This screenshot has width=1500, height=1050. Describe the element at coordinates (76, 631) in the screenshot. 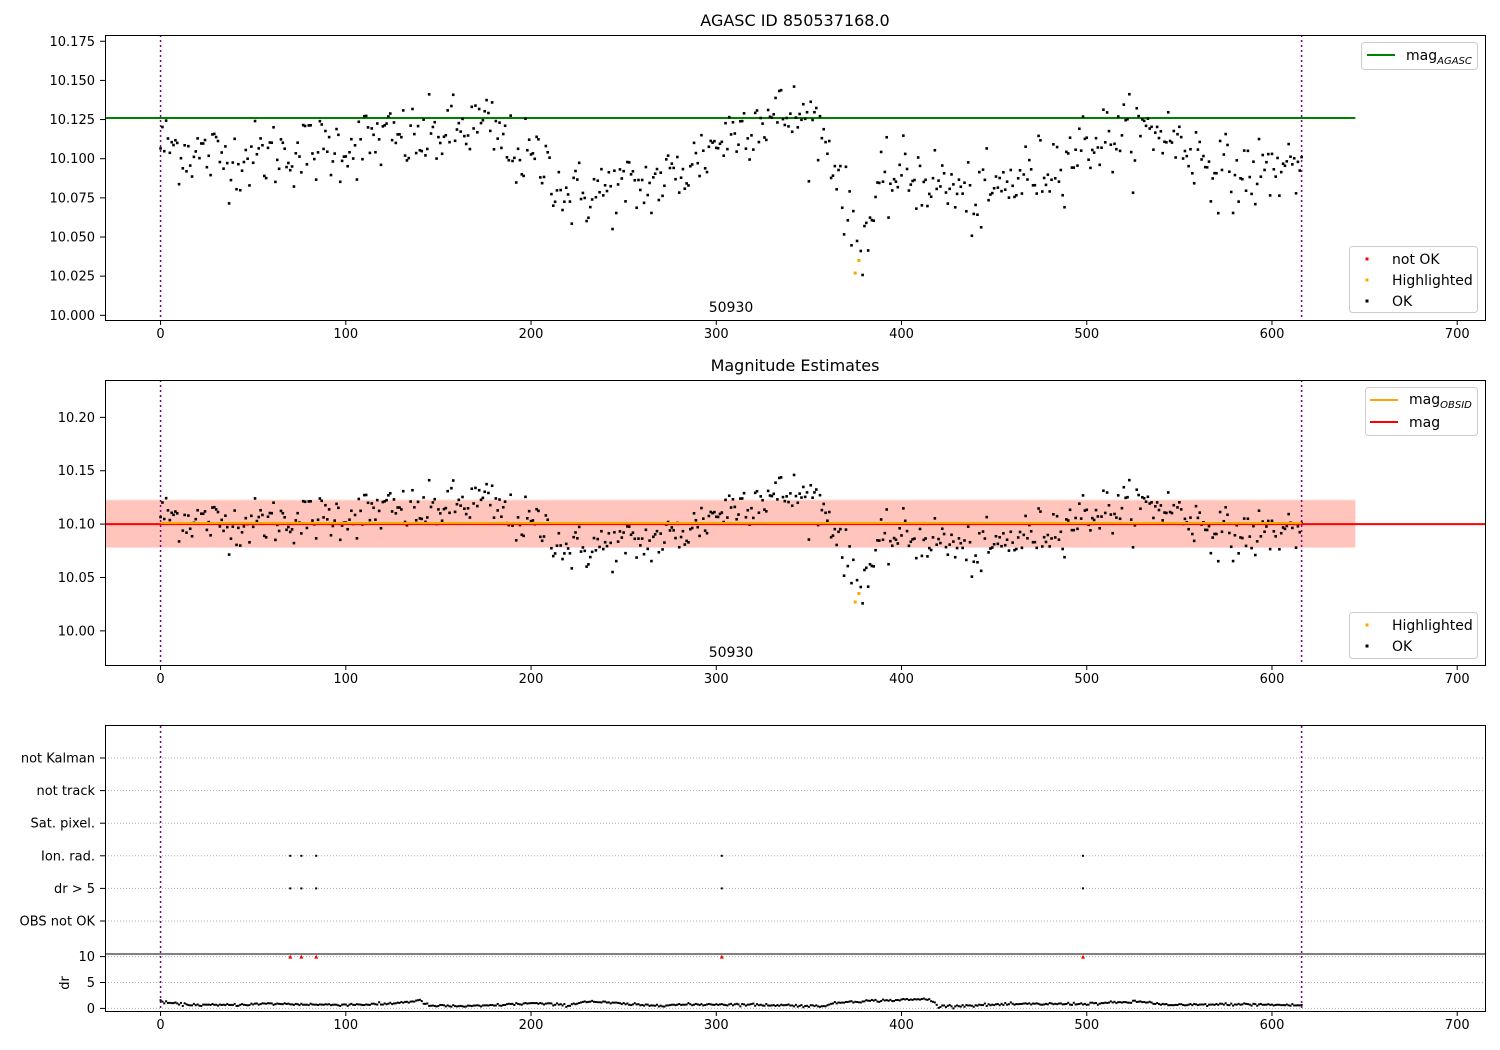

I see `magnitude-ytick-label: 10.00` at that location.